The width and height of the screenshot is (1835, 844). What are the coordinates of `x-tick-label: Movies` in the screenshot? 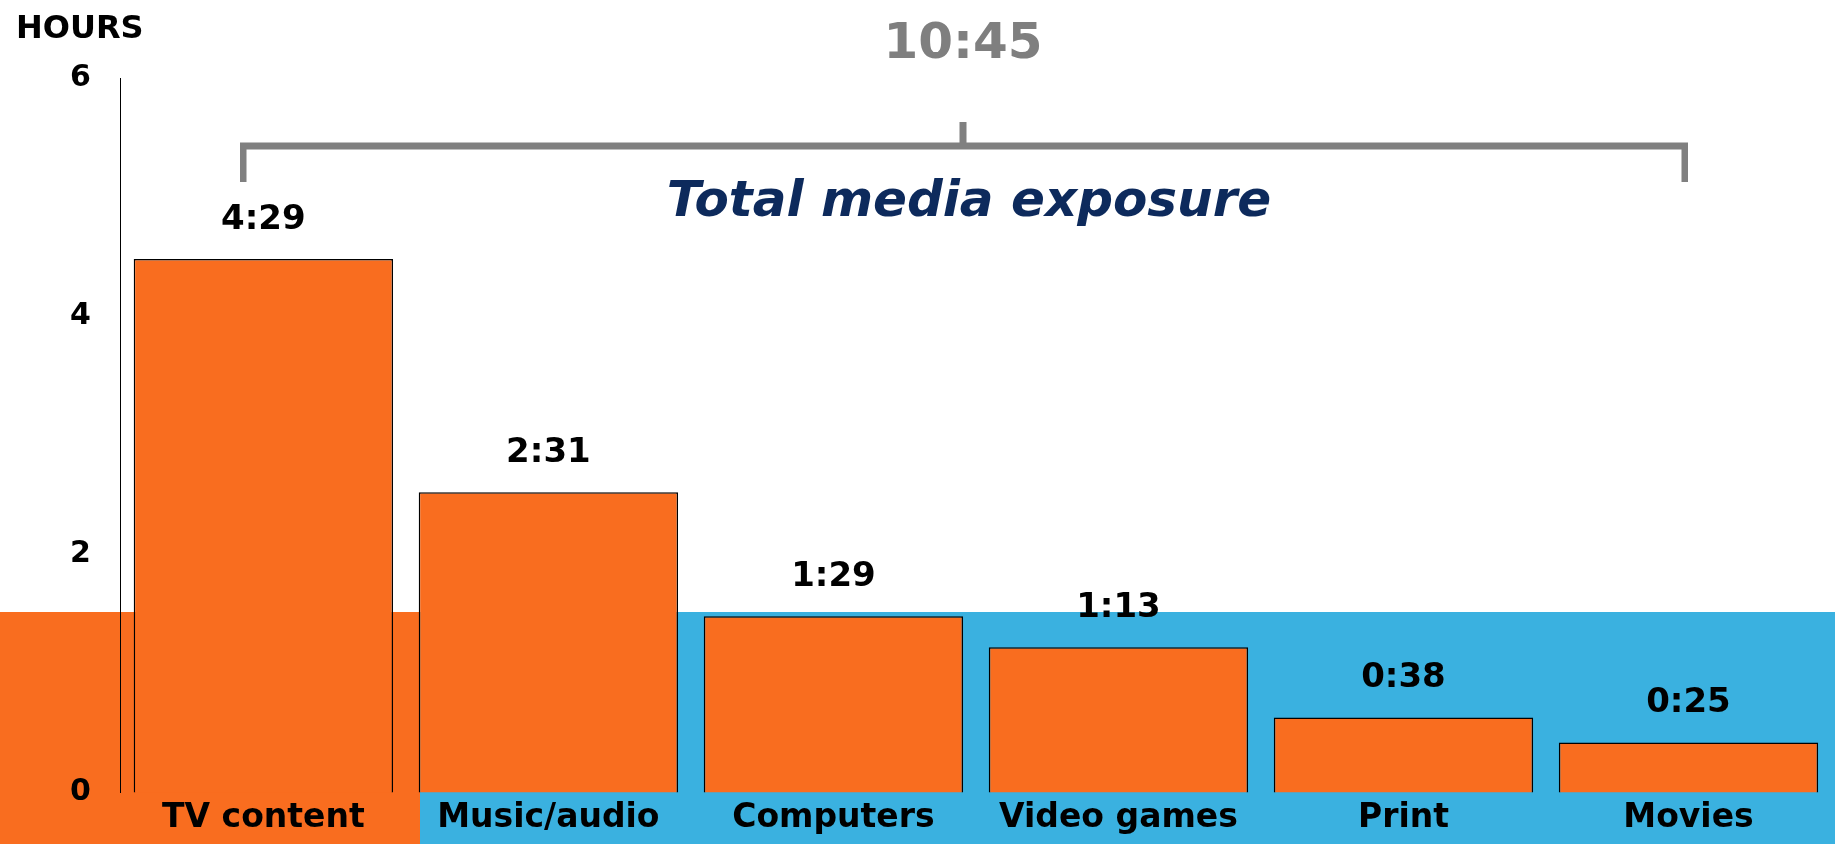 It's located at (1688, 815).